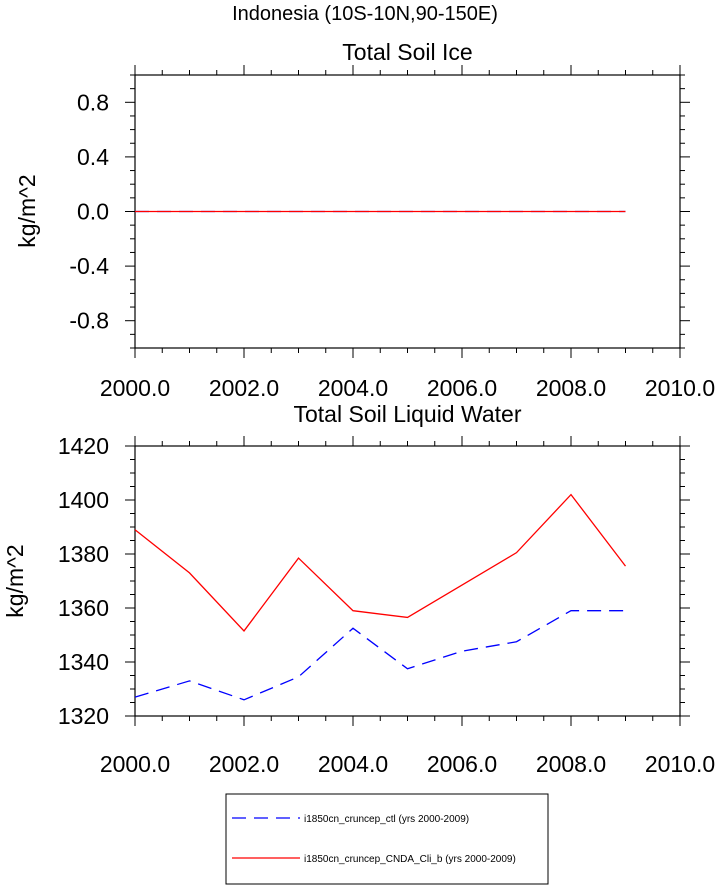 Image resolution: width=720 pixels, height=886 pixels. Describe the element at coordinates (407, 52) in the screenshot. I see `soil-ice-title: Total Soil Ice` at that location.